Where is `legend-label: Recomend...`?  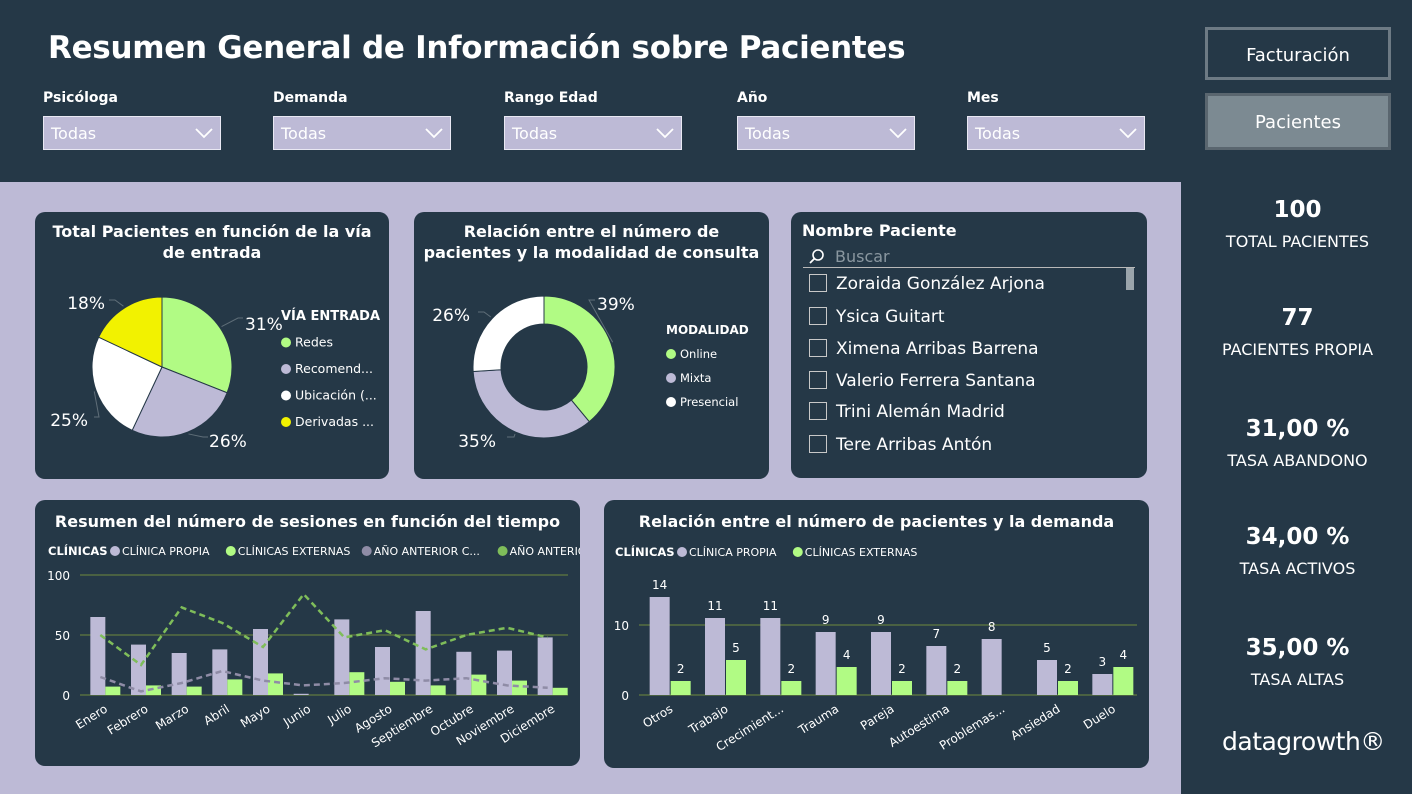
legend-label: Recomend... is located at coordinates (334, 368).